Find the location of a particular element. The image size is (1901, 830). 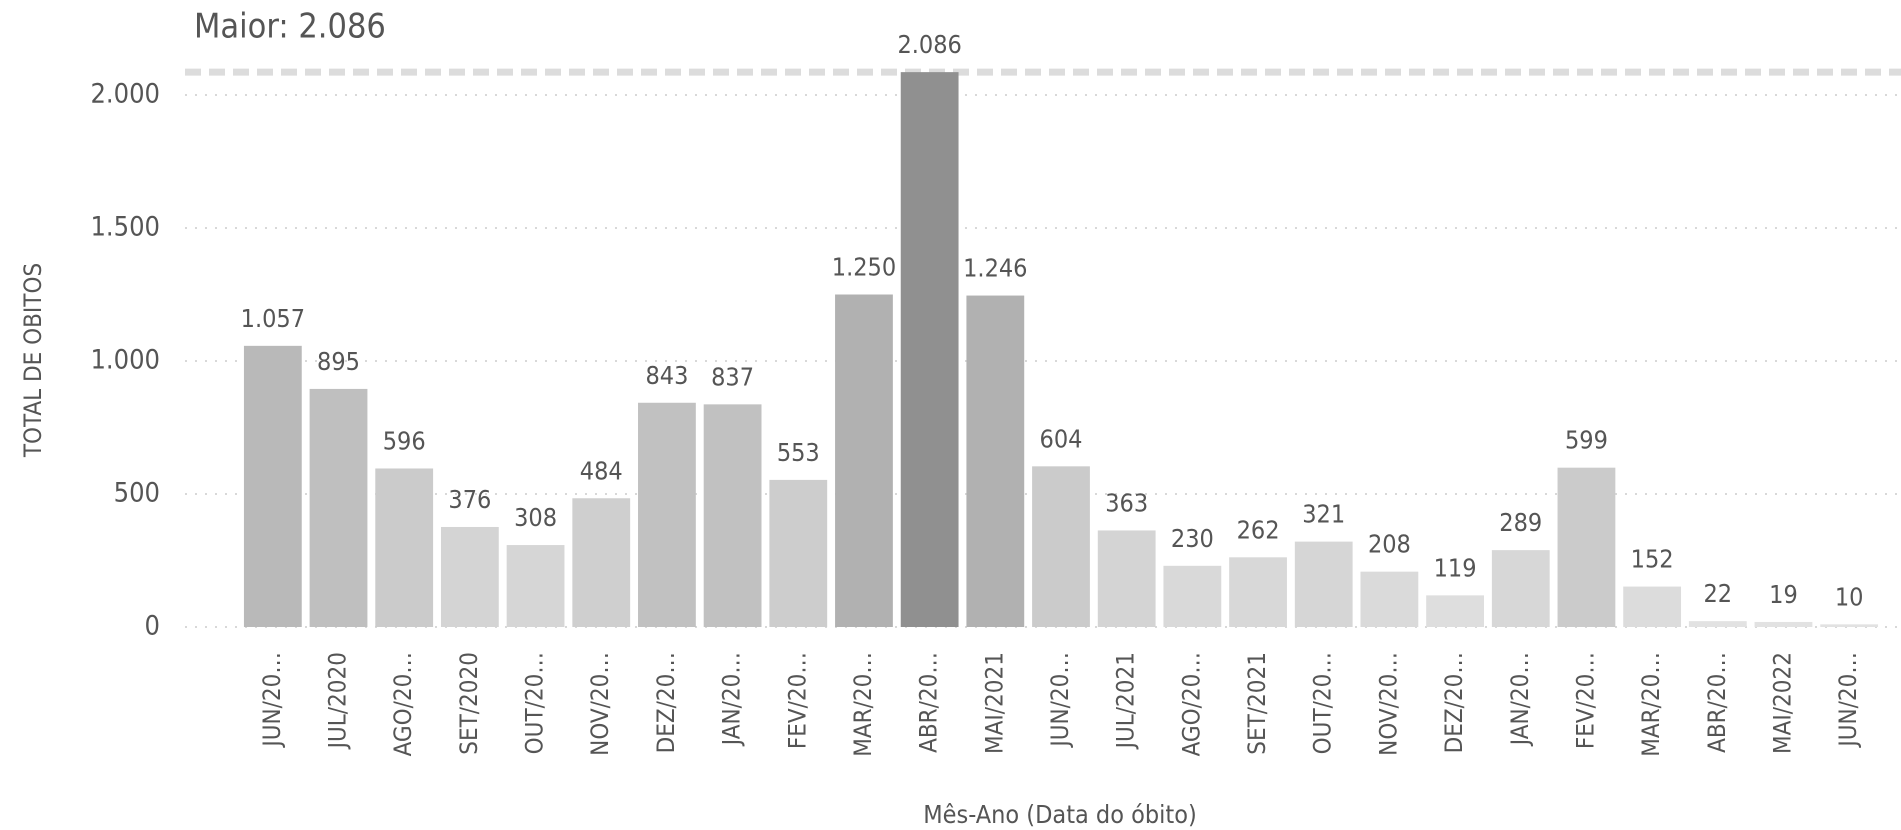

data-label: 208 is located at coordinates (1389, 544).